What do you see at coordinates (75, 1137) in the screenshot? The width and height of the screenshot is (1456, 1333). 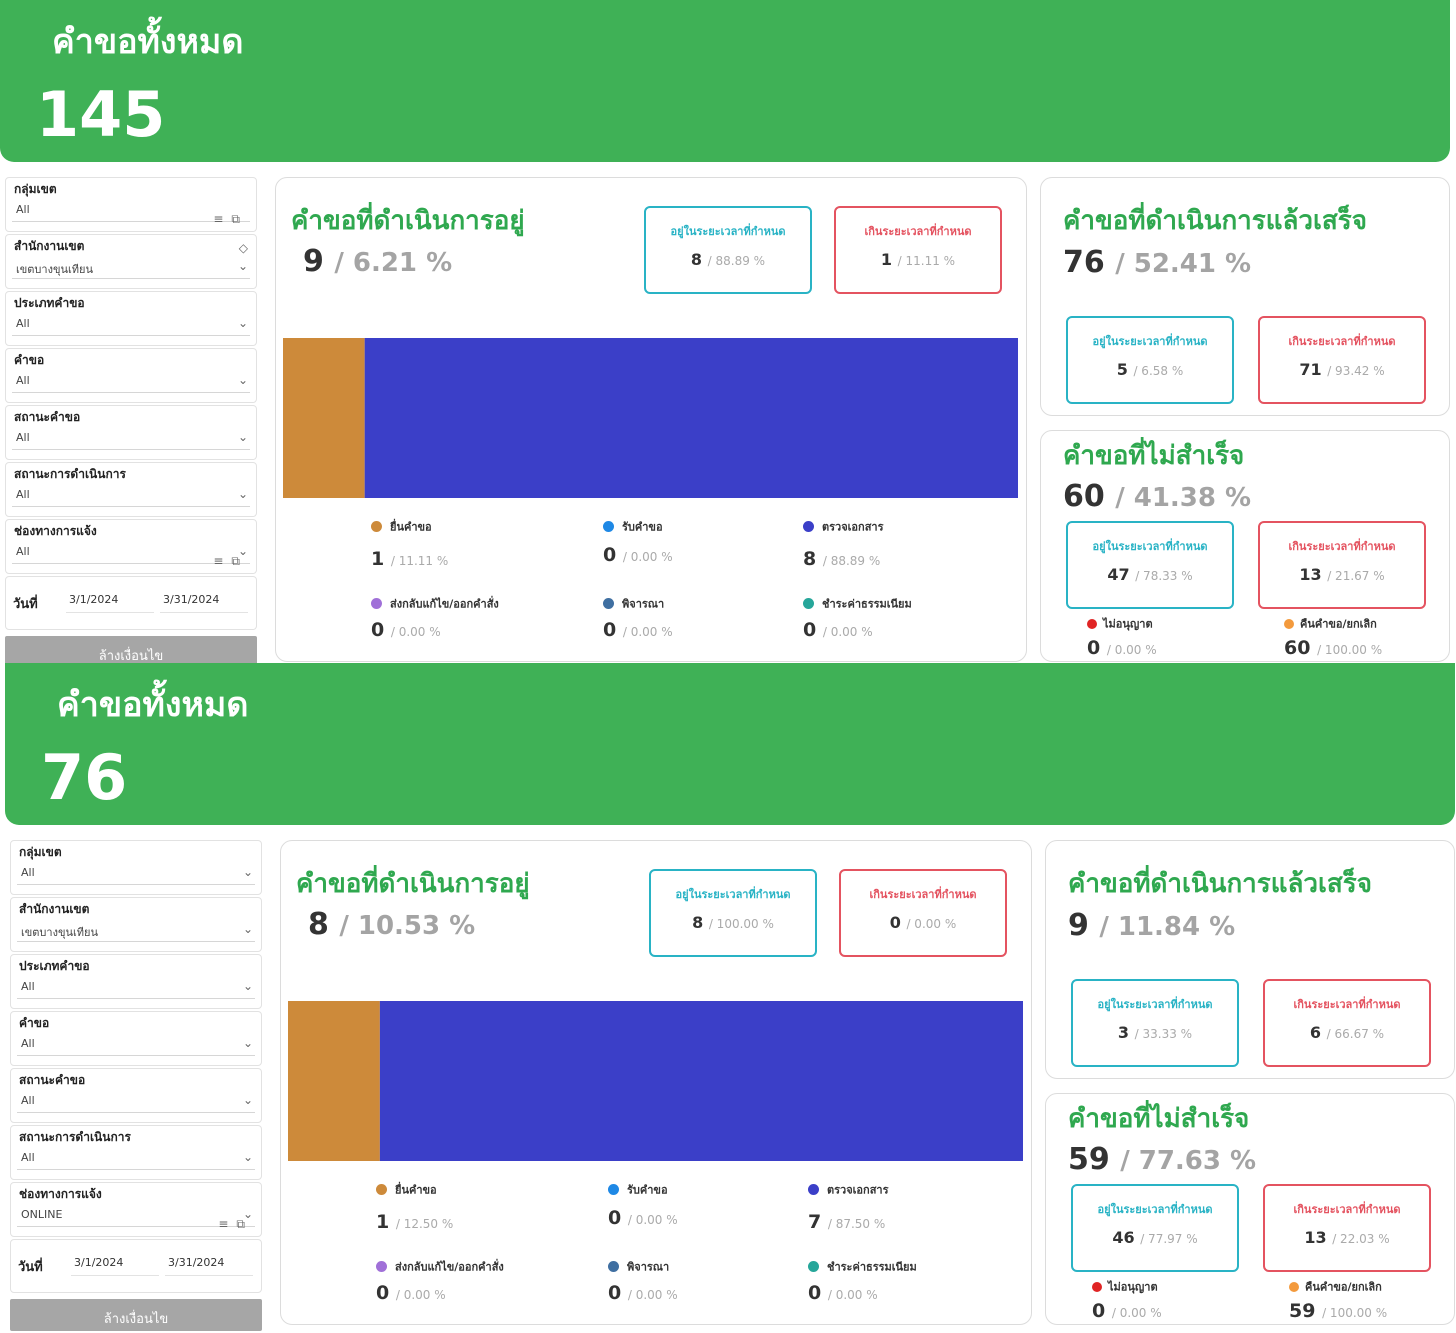 I see `slicer-label: สถานะการดำเนินการ` at bounding box center [75, 1137].